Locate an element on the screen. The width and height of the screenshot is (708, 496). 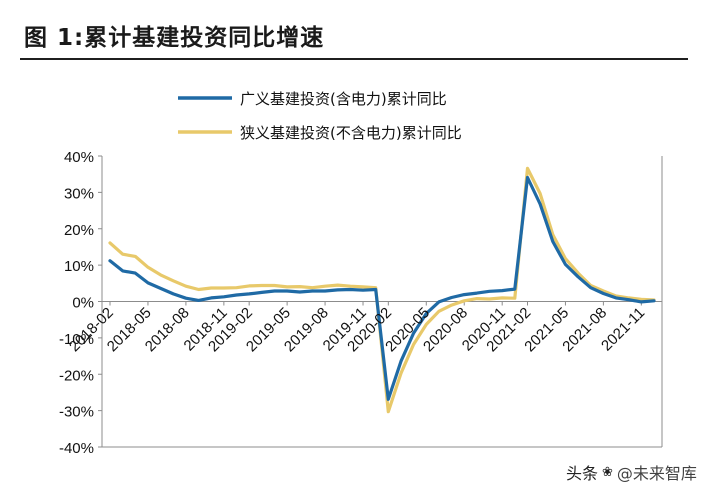
paw-icon: ❀ is located at coordinates (607, 472).